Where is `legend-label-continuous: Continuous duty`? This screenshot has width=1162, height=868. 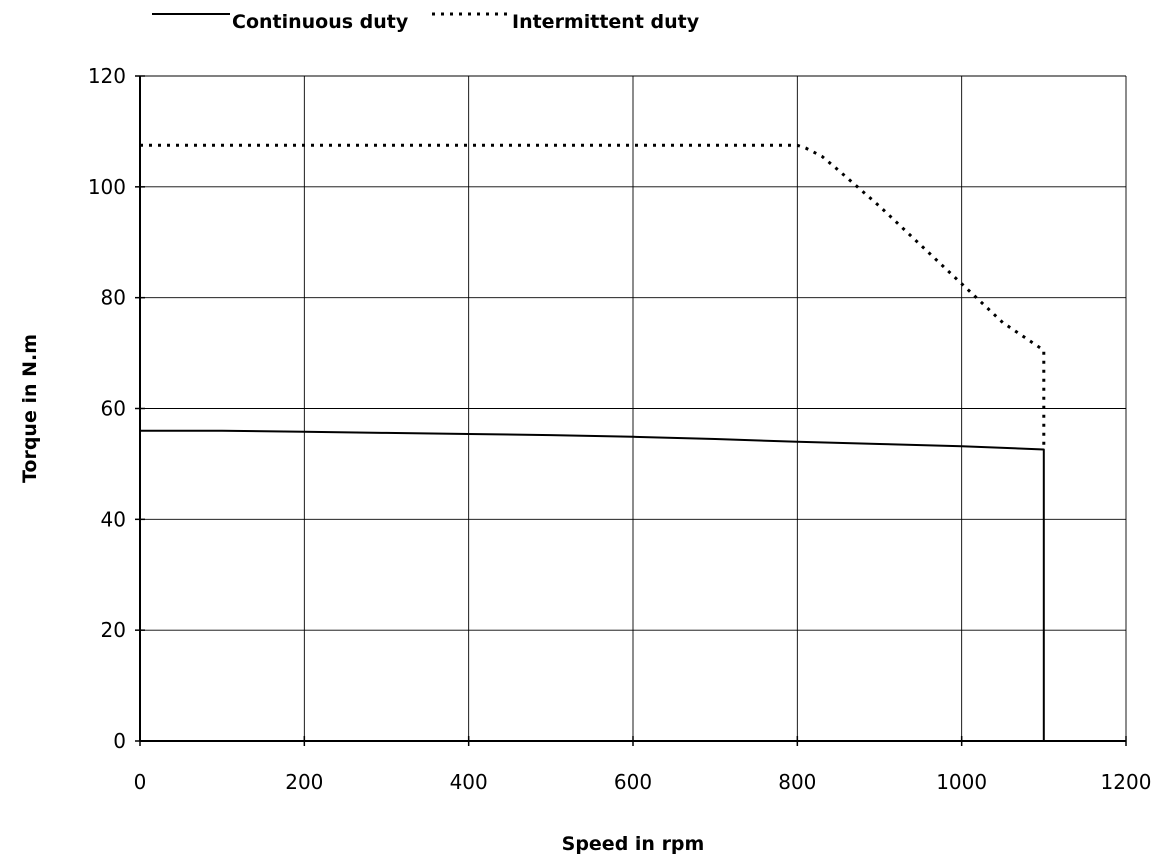
legend-label-continuous: Continuous duty is located at coordinates (320, 22).